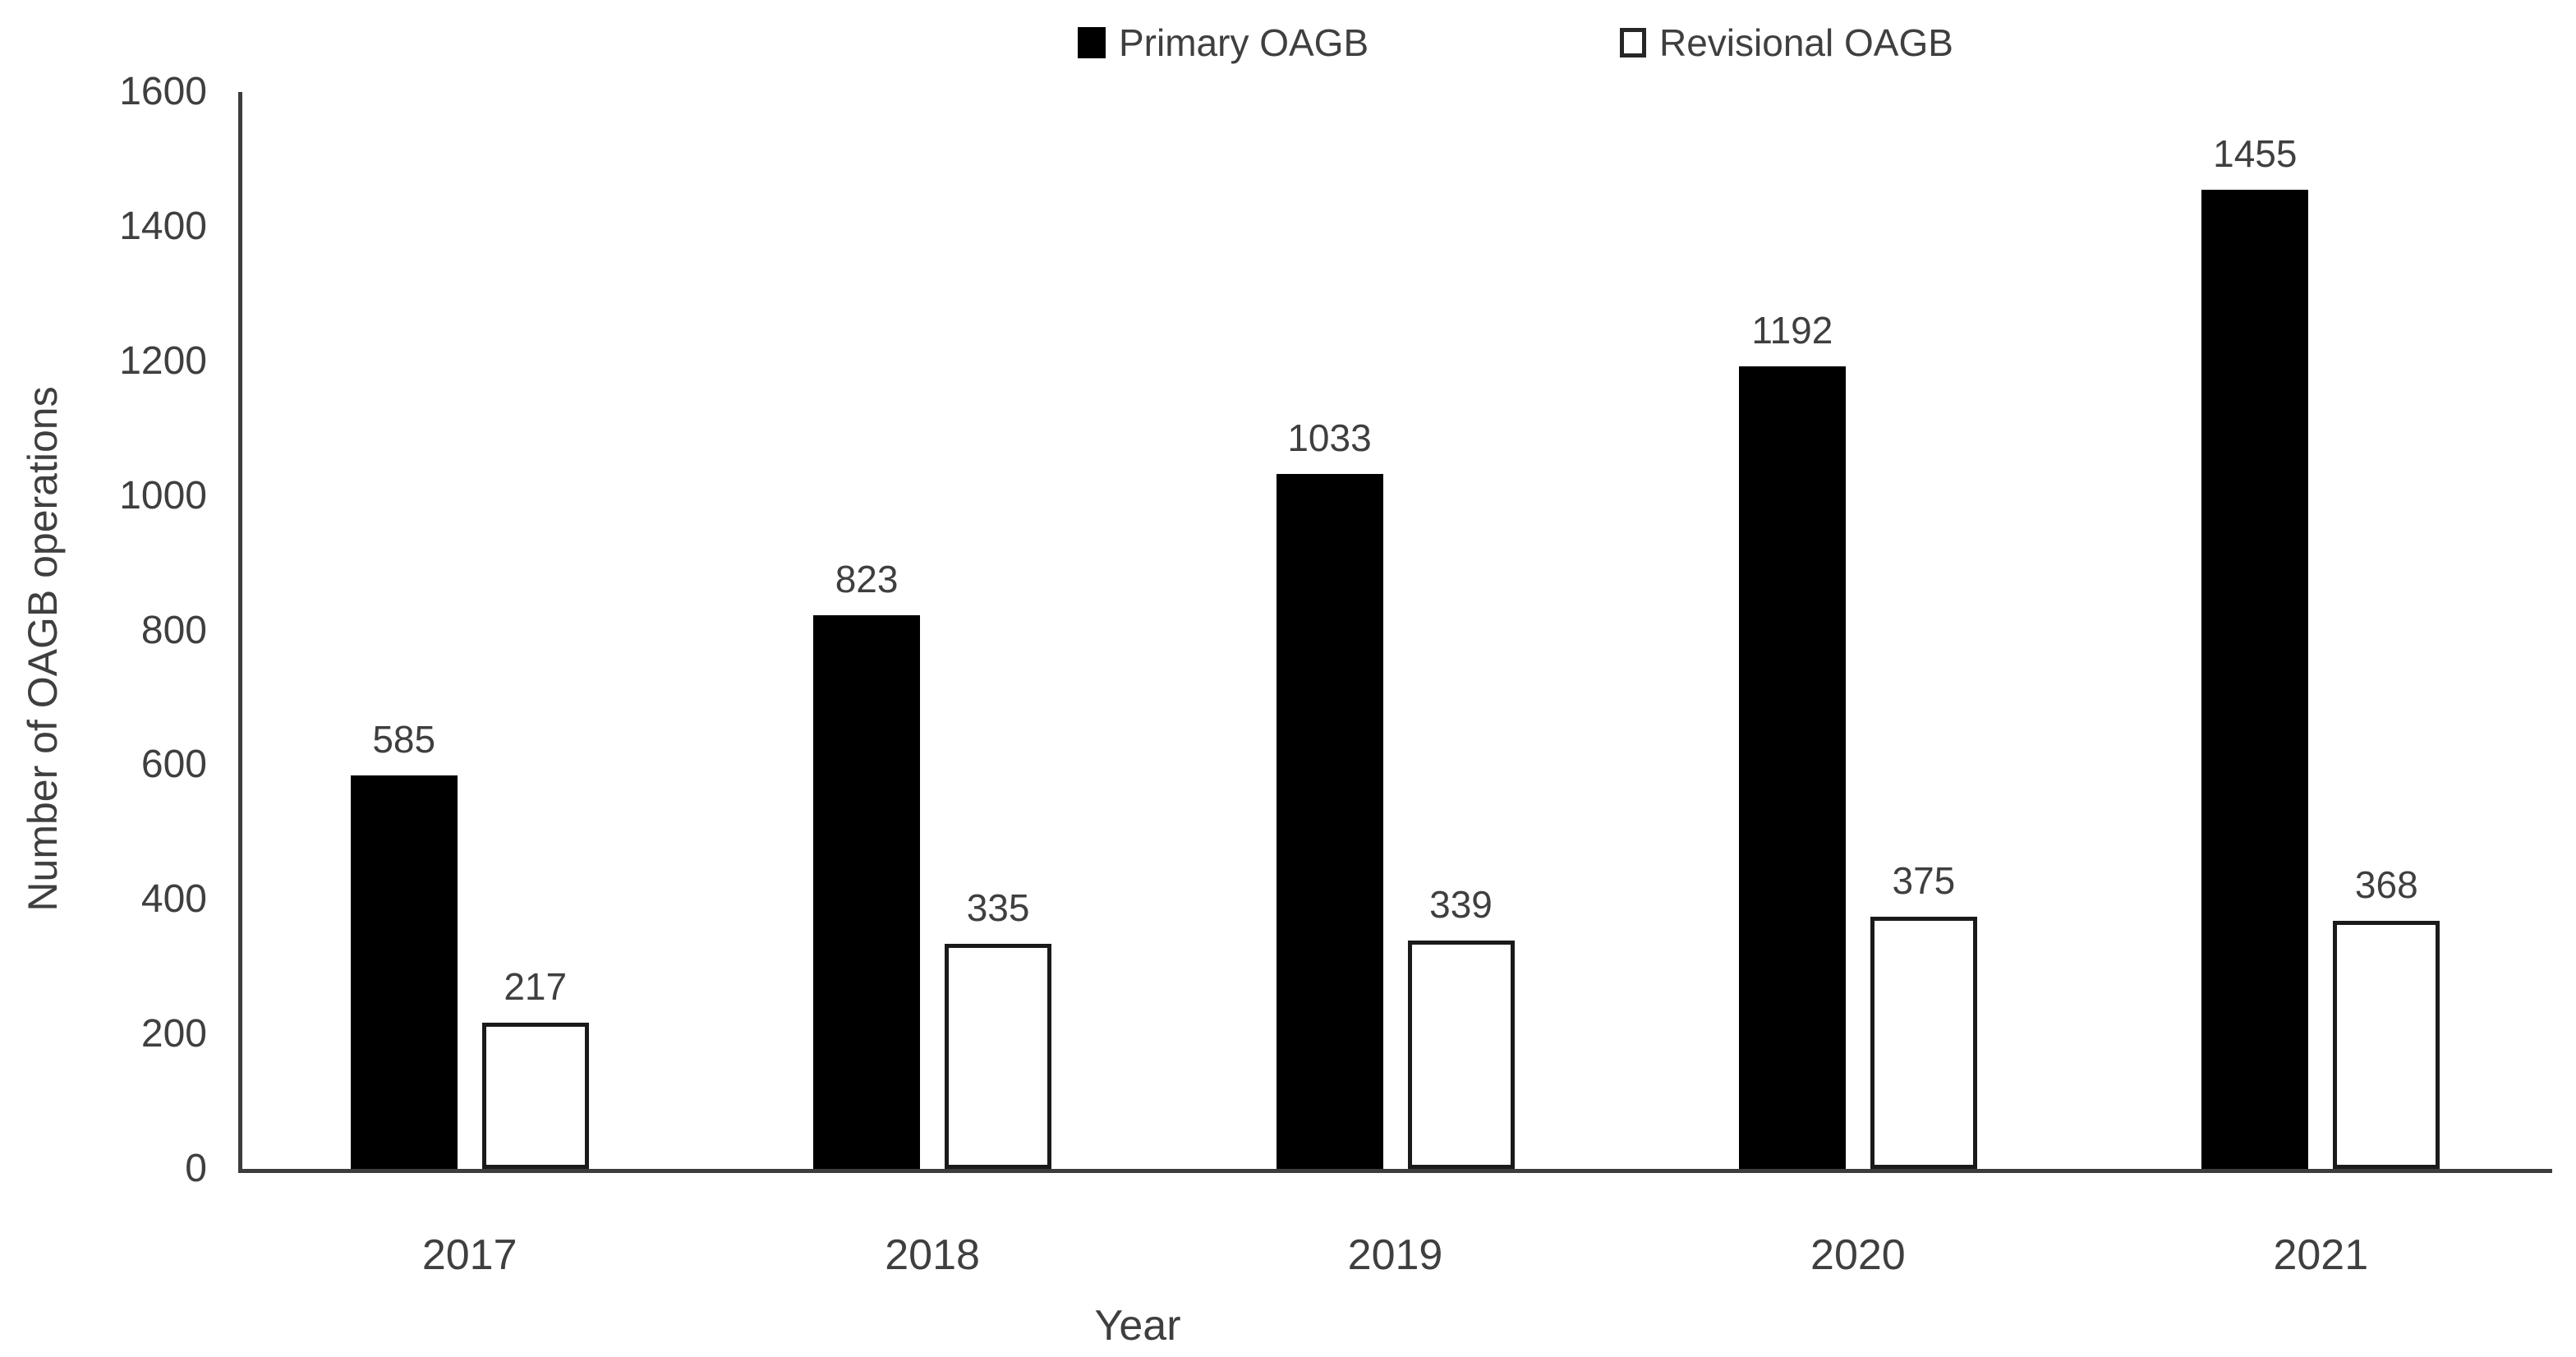  Describe the element at coordinates (1329, 438) in the screenshot. I see `bar-value-label-primary-2019: 1033` at that location.